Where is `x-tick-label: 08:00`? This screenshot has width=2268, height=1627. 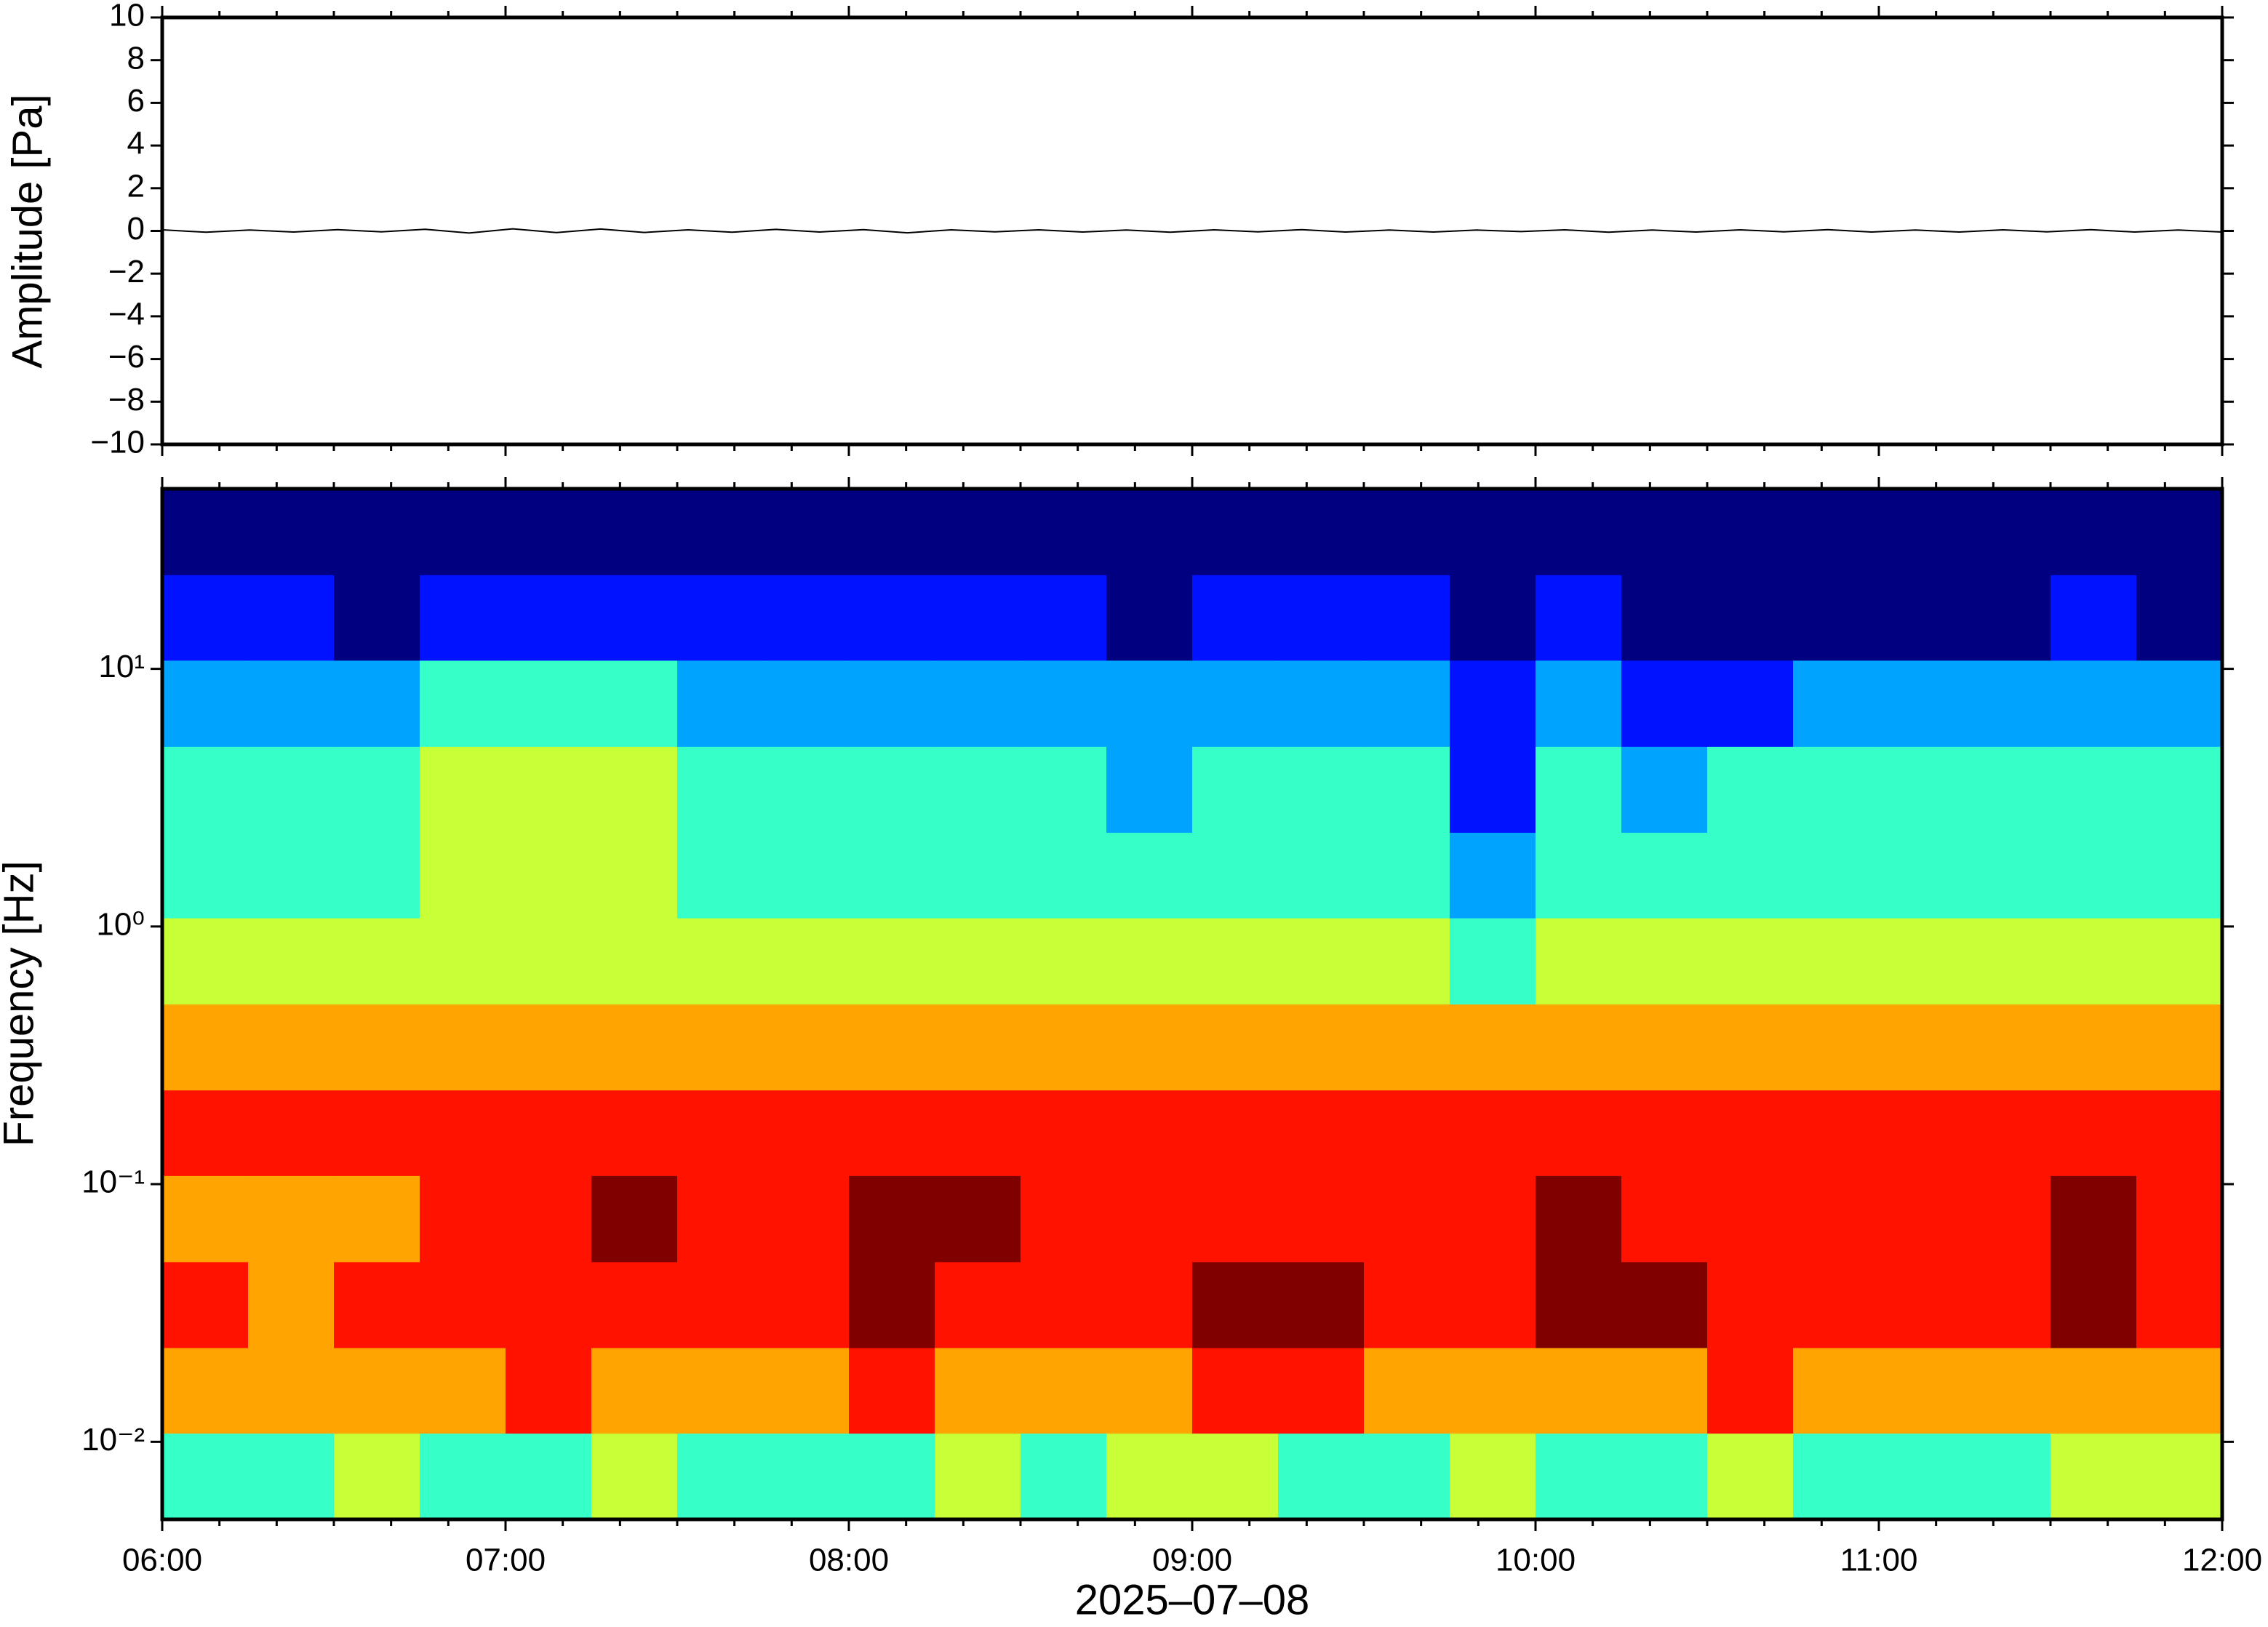
x-tick-label: 08:00 is located at coordinates (849, 1560).